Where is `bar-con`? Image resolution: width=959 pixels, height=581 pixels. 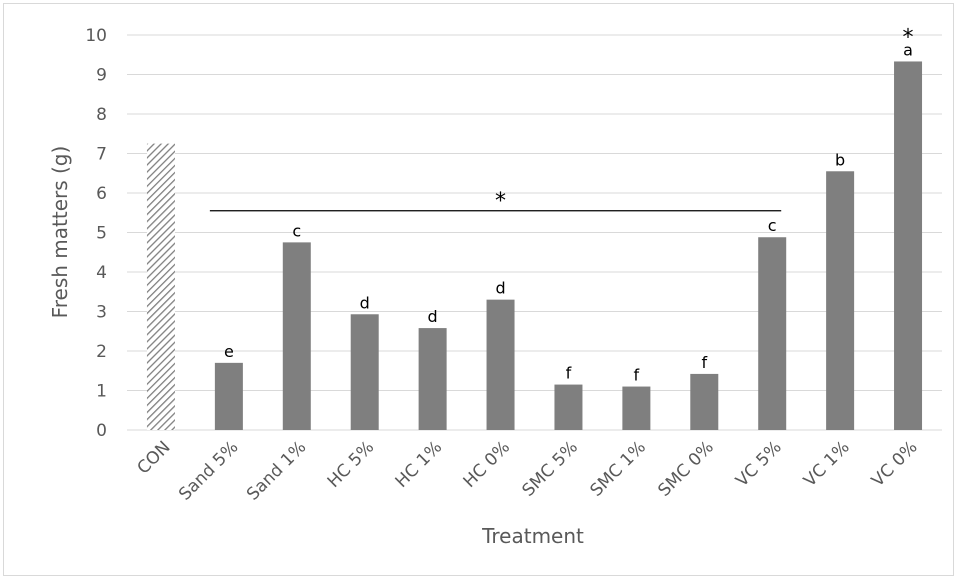 bar-con is located at coordinates (160, 286).